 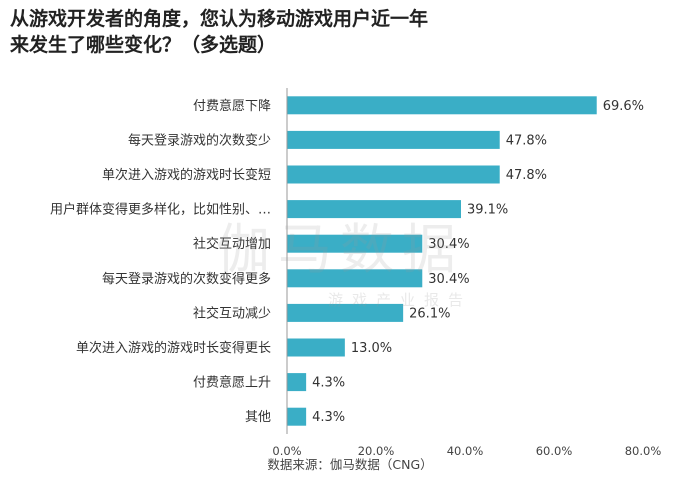 What do you see at coordinates (371, 348) in the screenshot?
I see `value-label: 13.0%` at bounding box center [371, 348].